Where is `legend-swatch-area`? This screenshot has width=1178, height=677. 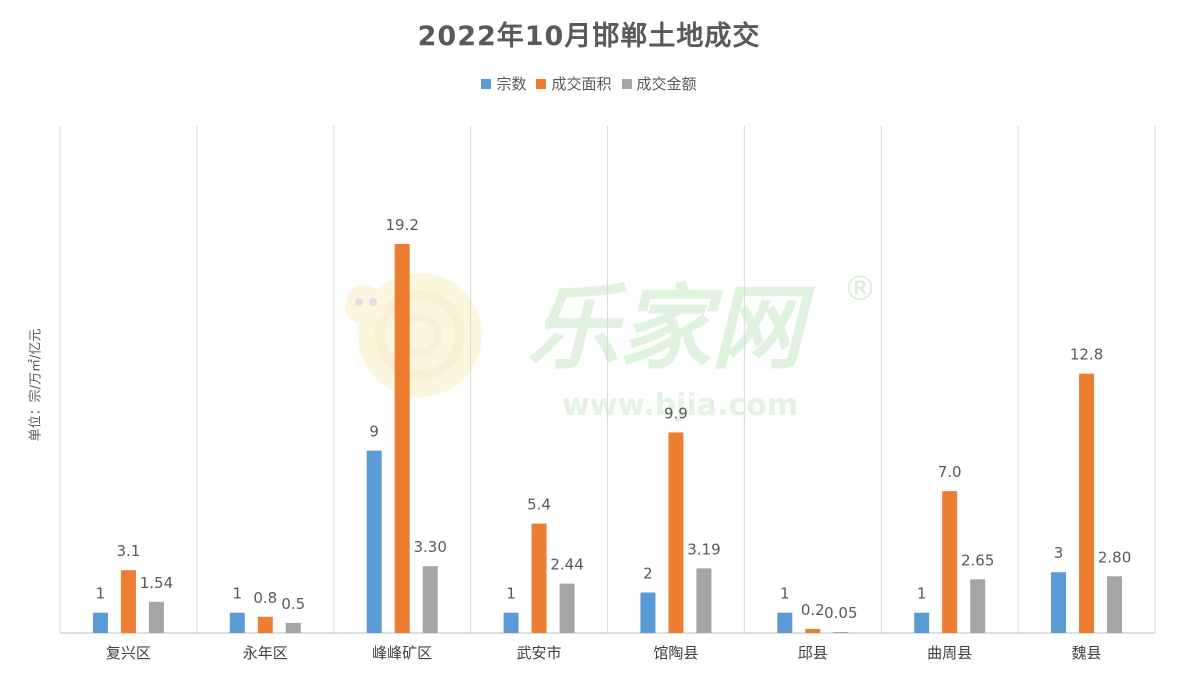
legend-swatch-area is located at coordinates (541, 83).